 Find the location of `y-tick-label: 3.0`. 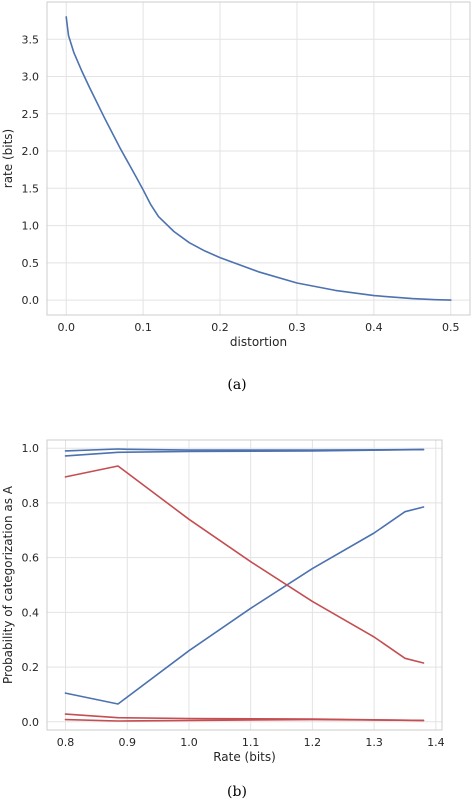

y-tick-label: 3.0 is located at coordinates (31, 77).